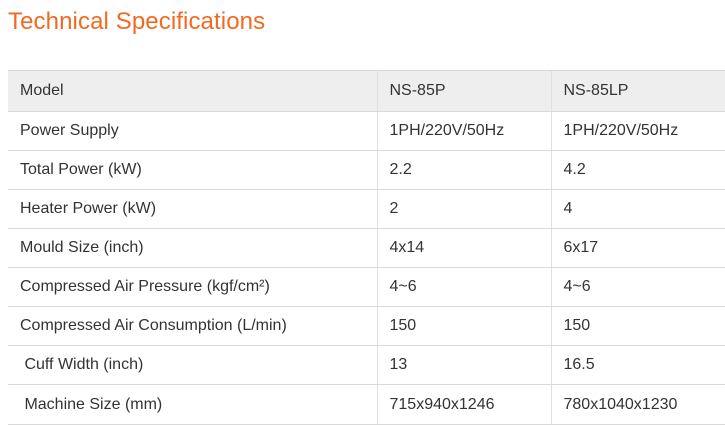  I want to click on spec-label: Power Supply, so click(192, 131).